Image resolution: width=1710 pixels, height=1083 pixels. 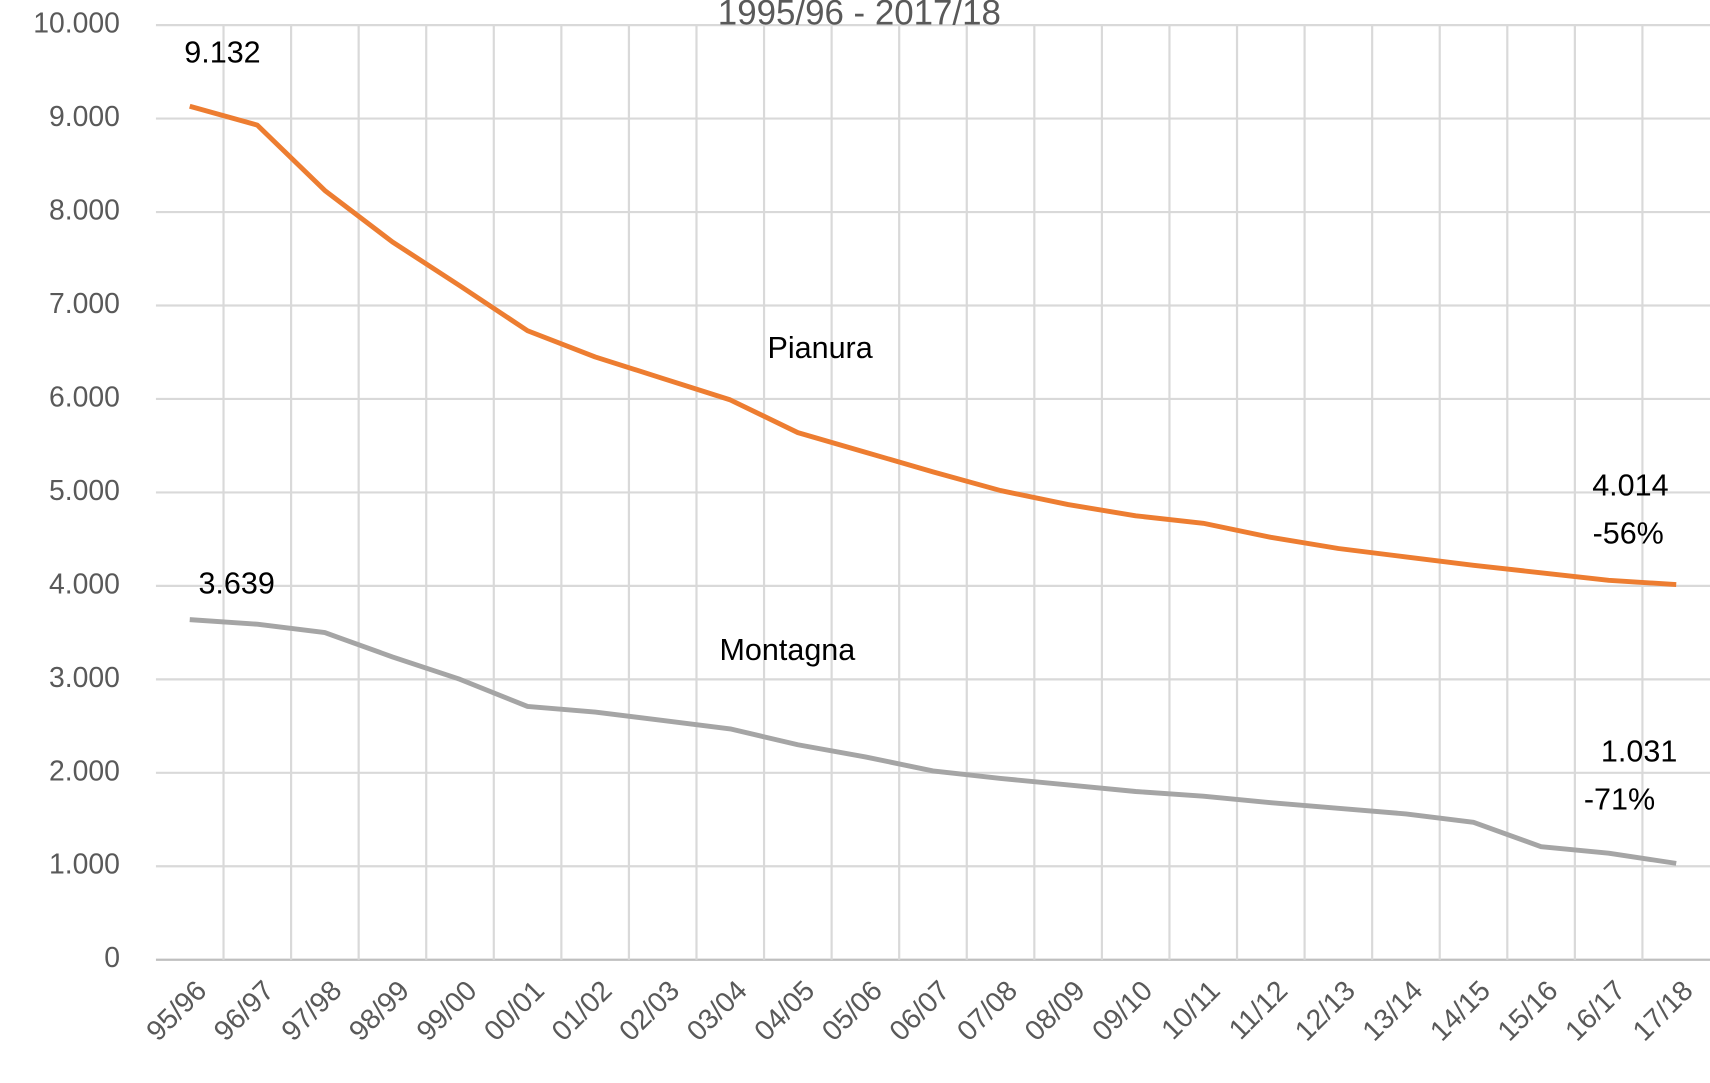 I want to click on y-tick-label: 0, so click(x=112, y=958).